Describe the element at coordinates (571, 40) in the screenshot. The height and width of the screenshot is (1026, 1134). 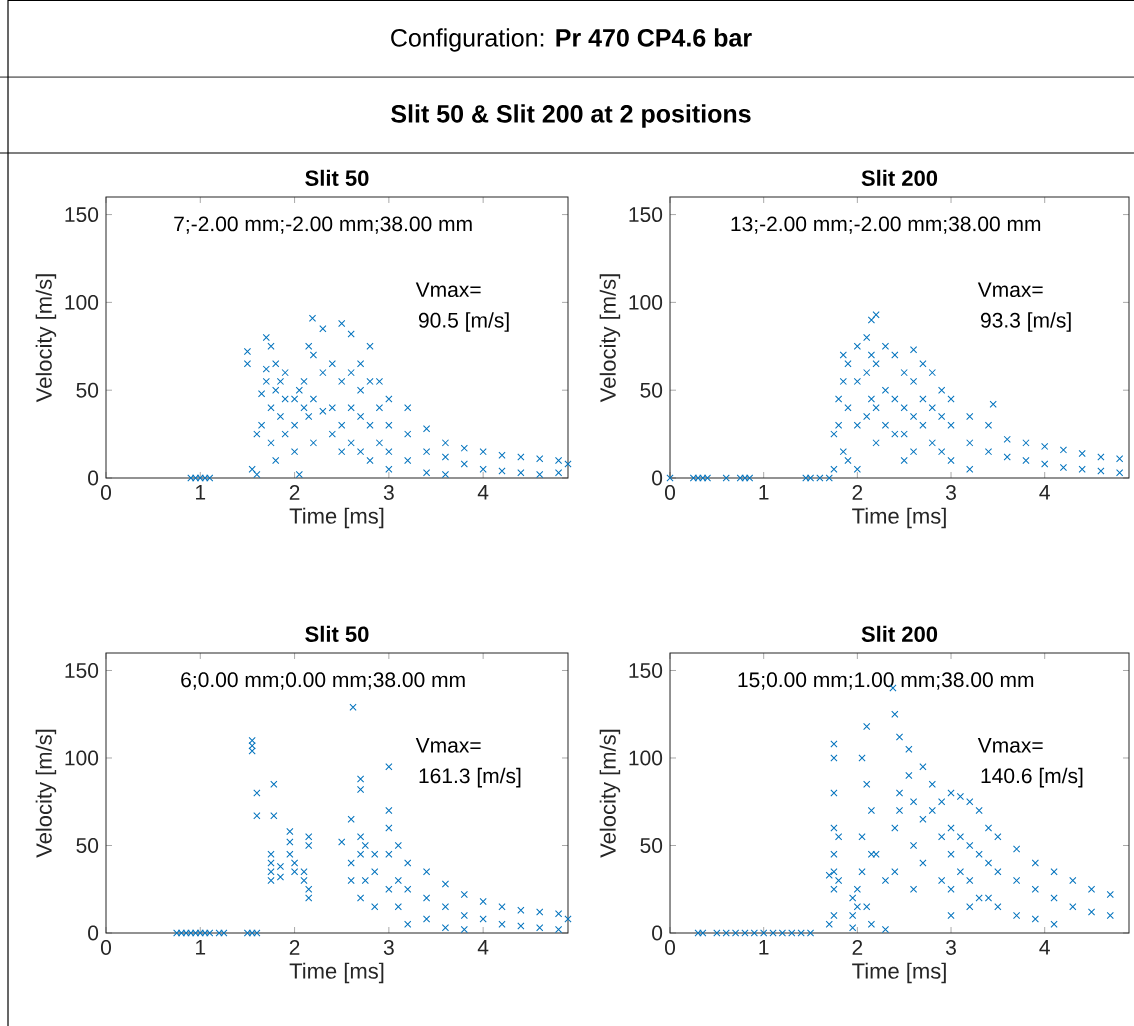
I see `text: Configuration: Pr 470 CP4.6 bar` at that location.